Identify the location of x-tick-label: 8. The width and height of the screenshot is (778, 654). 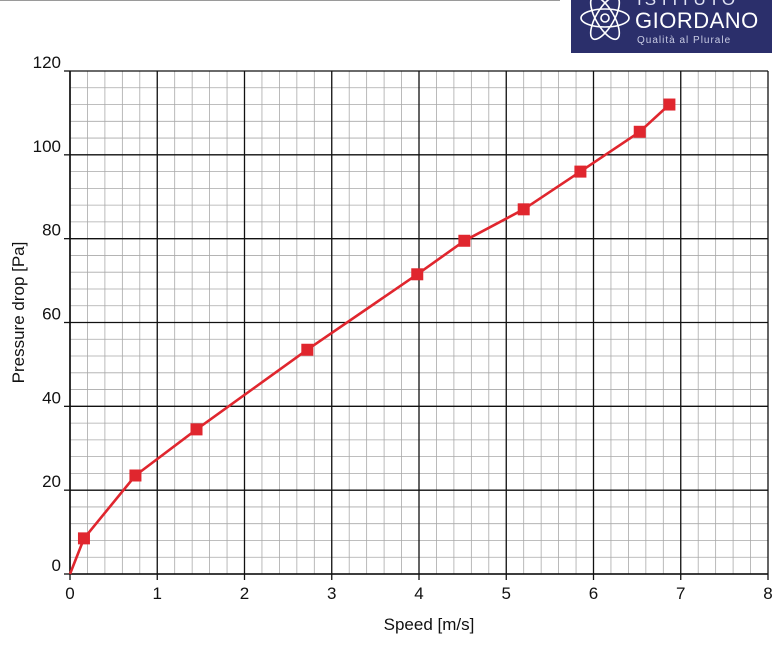
(767, 593).